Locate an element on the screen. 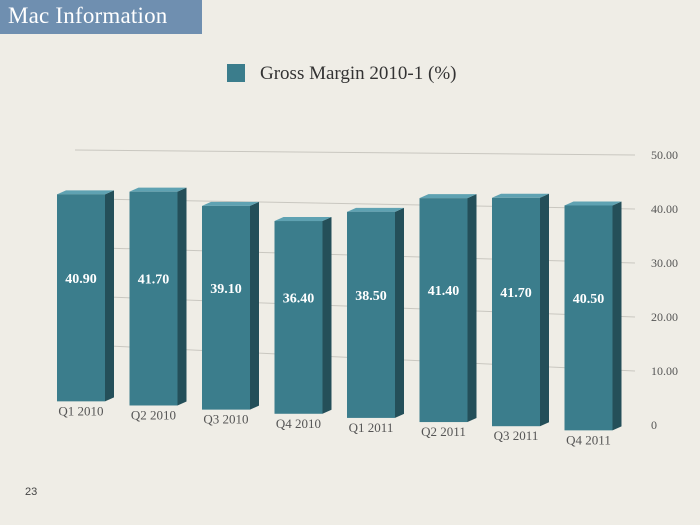 The image size is (700, 525). x-tick-label: Q2 2011 is located at coordinates (443, 431).